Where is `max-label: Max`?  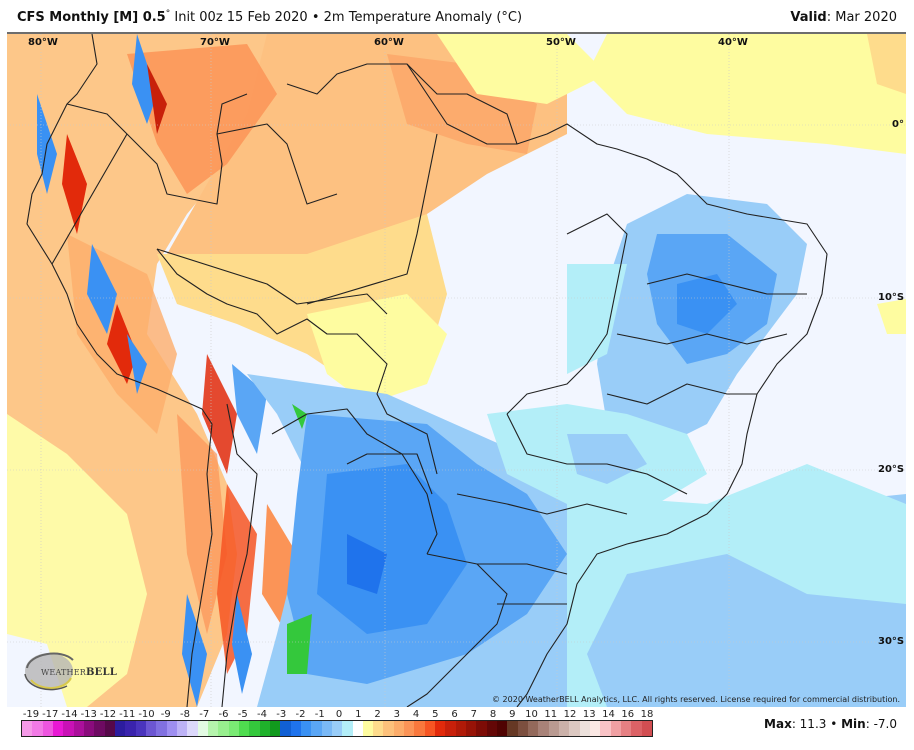 max-label: Max is located at coordinates (778, 724).